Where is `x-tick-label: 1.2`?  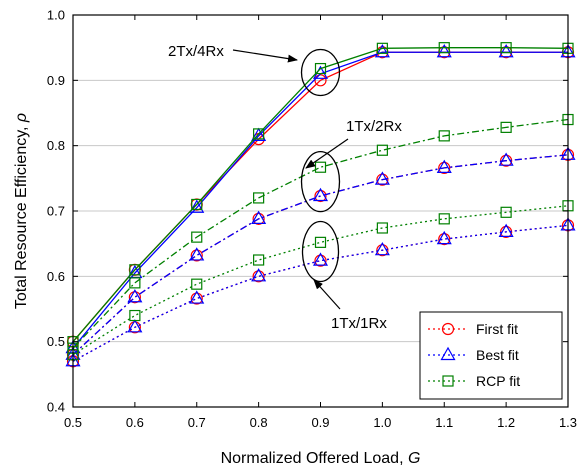
x-tick-label: 1.2 is located at coordinates (506, 422).